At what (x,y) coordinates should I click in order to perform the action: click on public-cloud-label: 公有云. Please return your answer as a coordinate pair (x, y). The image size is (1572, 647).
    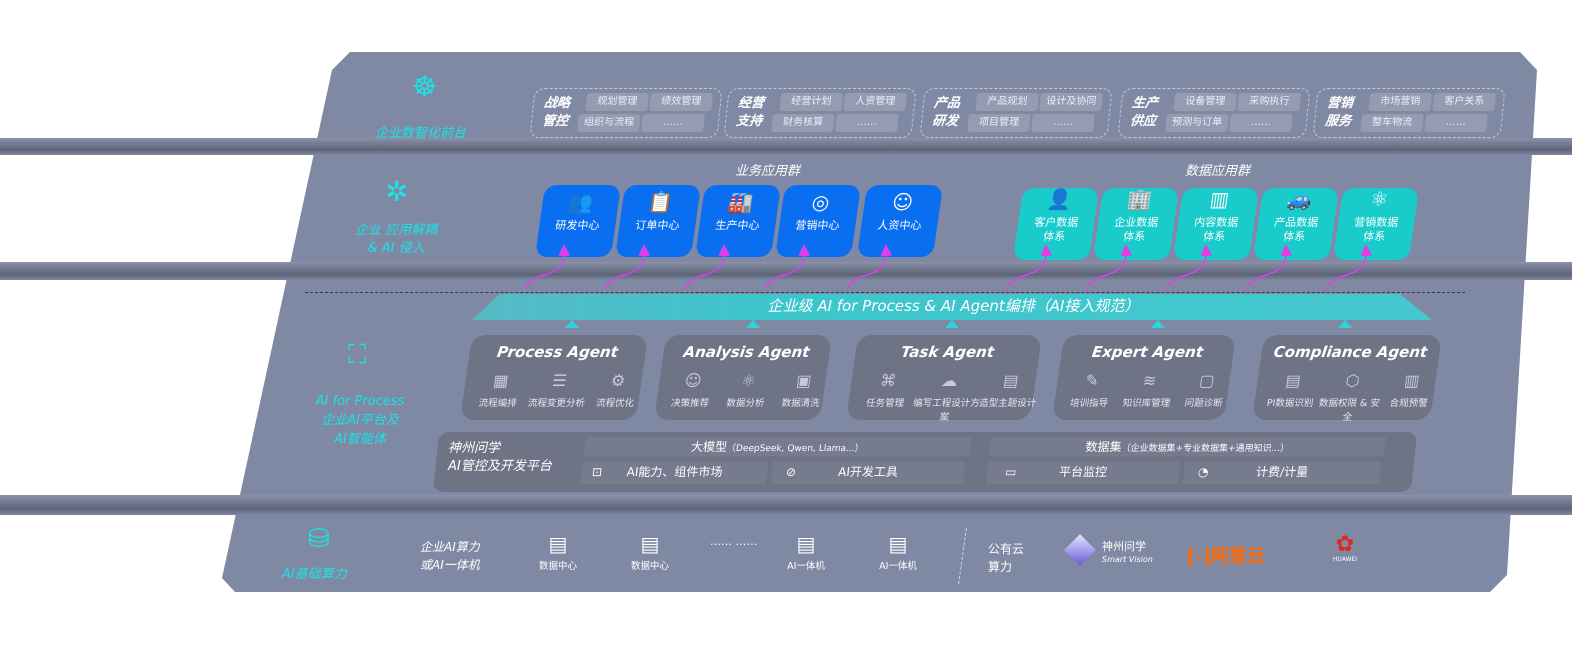
    Looking at the image, I should click on (1006, 549).